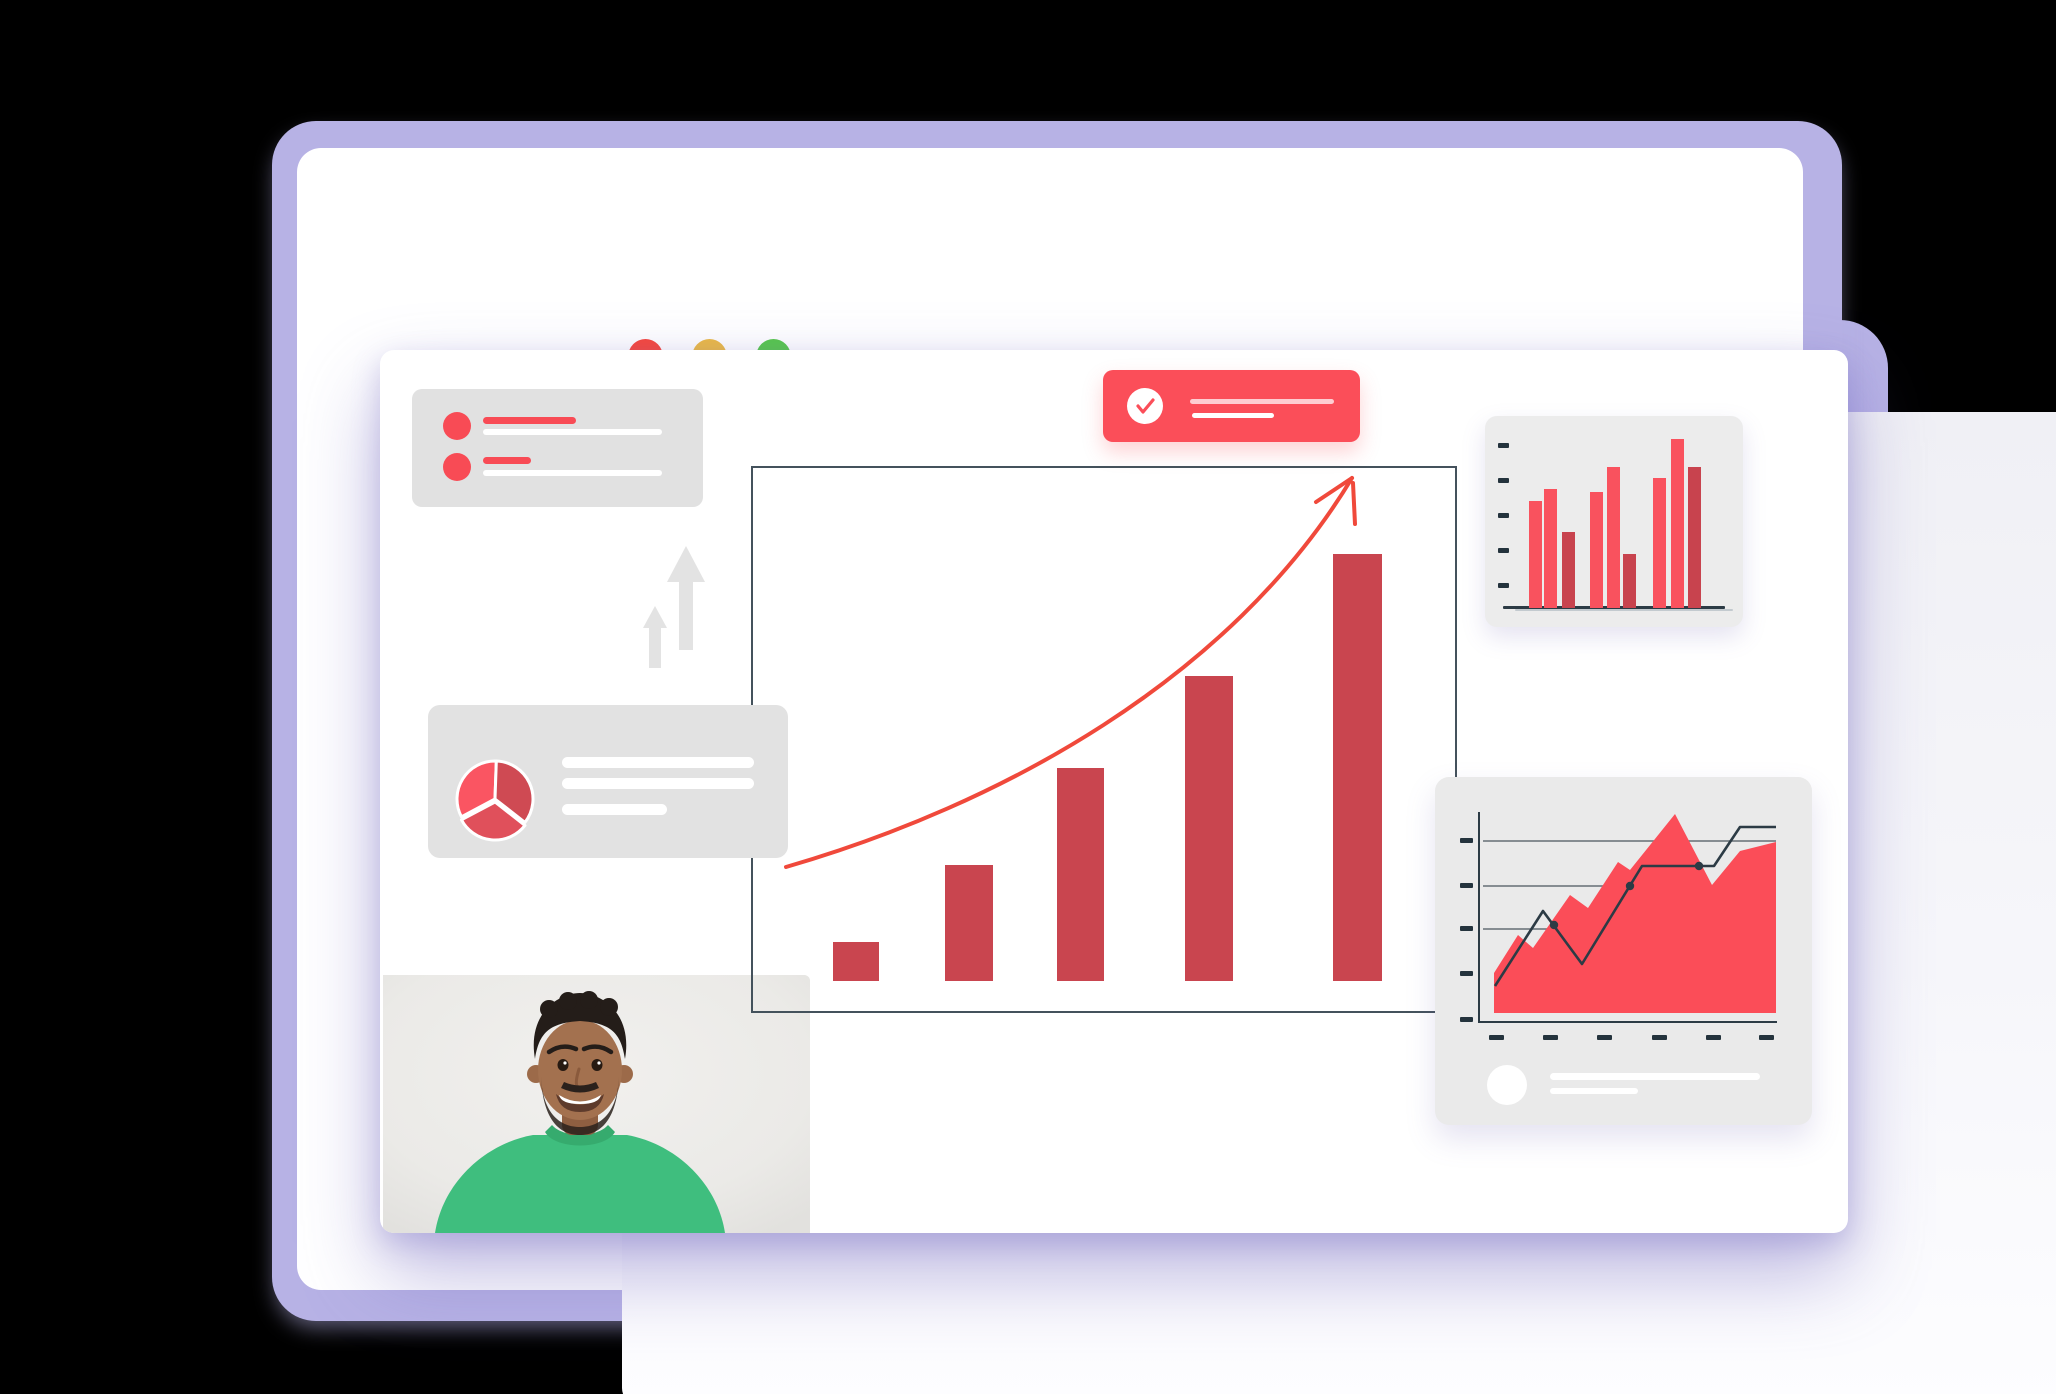 The width and height of the screenshot is (2056, 1394). Describe the element at coordinates (562, 1049) in the screenshot. I see `eyebrow-left` at that location.